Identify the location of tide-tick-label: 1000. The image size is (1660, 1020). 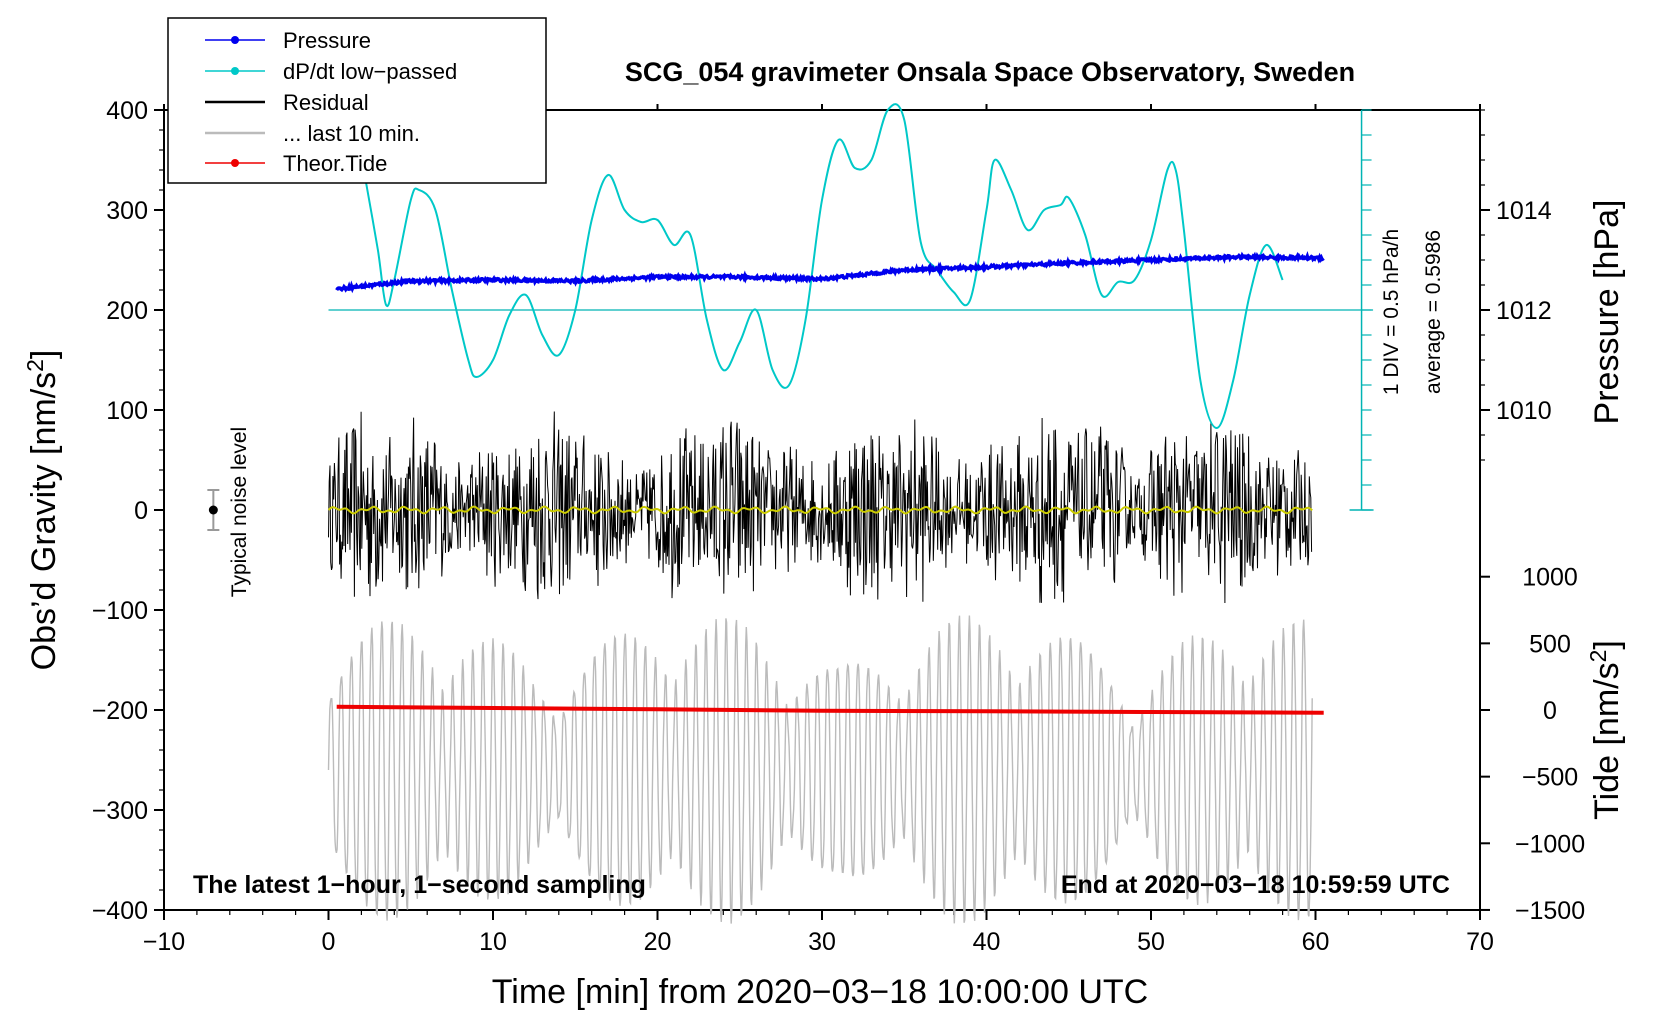
(1550, 578).